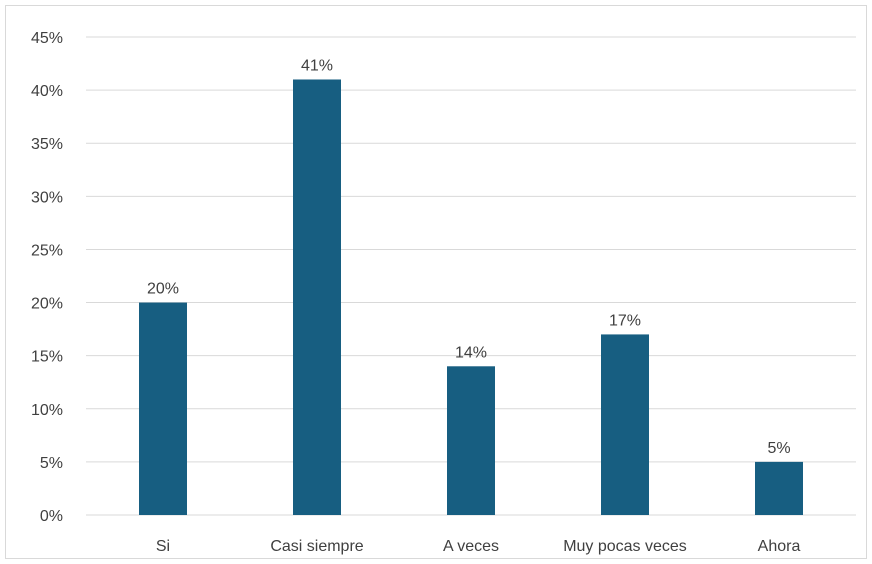  Describe the element at coordinates (47, 277) in the screenshot. I see `y-axis-tick-labels: 0% 5% 10% 15% 20% 25% 30% 35% 40% 45%` at that location.